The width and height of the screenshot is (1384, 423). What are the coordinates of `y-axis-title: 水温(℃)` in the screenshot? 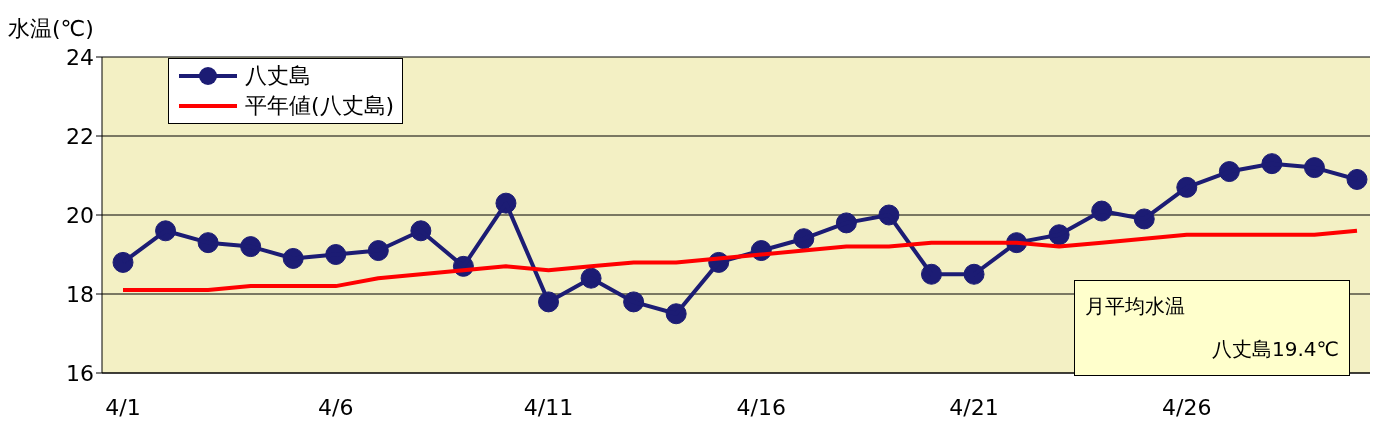 It's located at (51, 29).